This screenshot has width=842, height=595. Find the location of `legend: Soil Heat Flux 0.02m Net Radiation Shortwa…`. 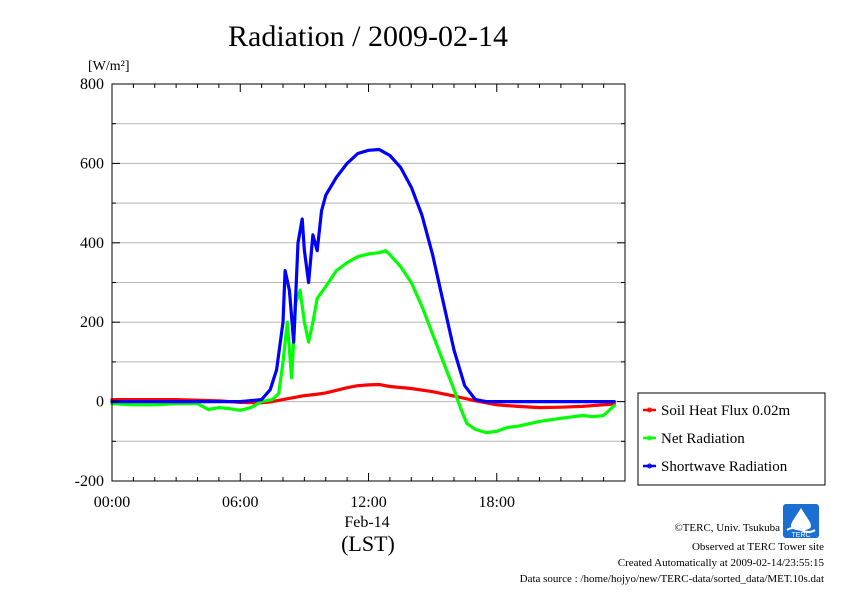

legend: Soil Heat Flux 0.02m Net Radiation Shortwa… is located at coordinates (731, 439).